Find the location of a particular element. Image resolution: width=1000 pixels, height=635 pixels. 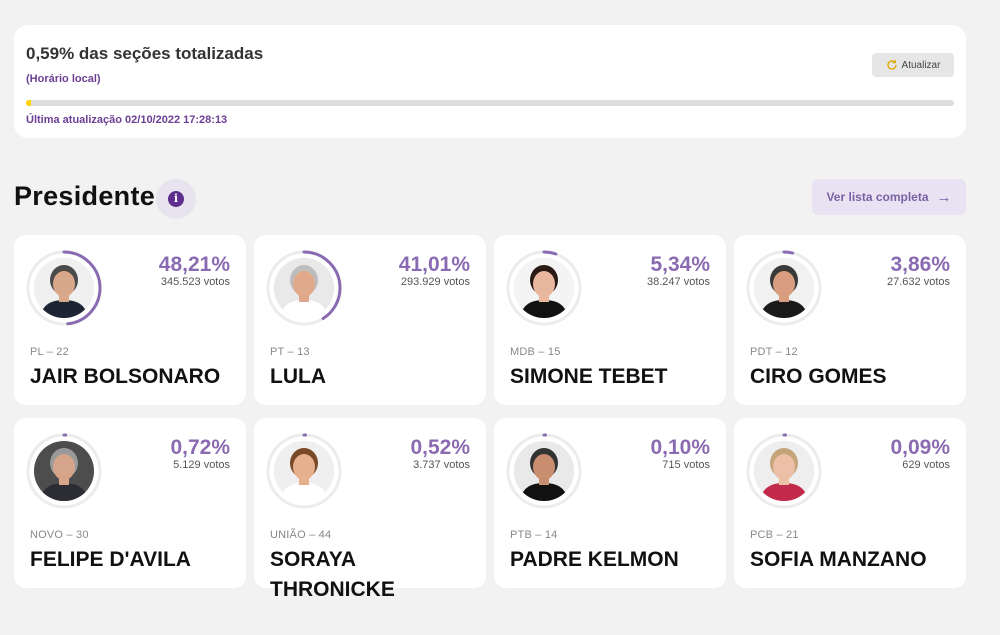

candidate-votes: 5.129 votos is located at coordinates (201, 465).